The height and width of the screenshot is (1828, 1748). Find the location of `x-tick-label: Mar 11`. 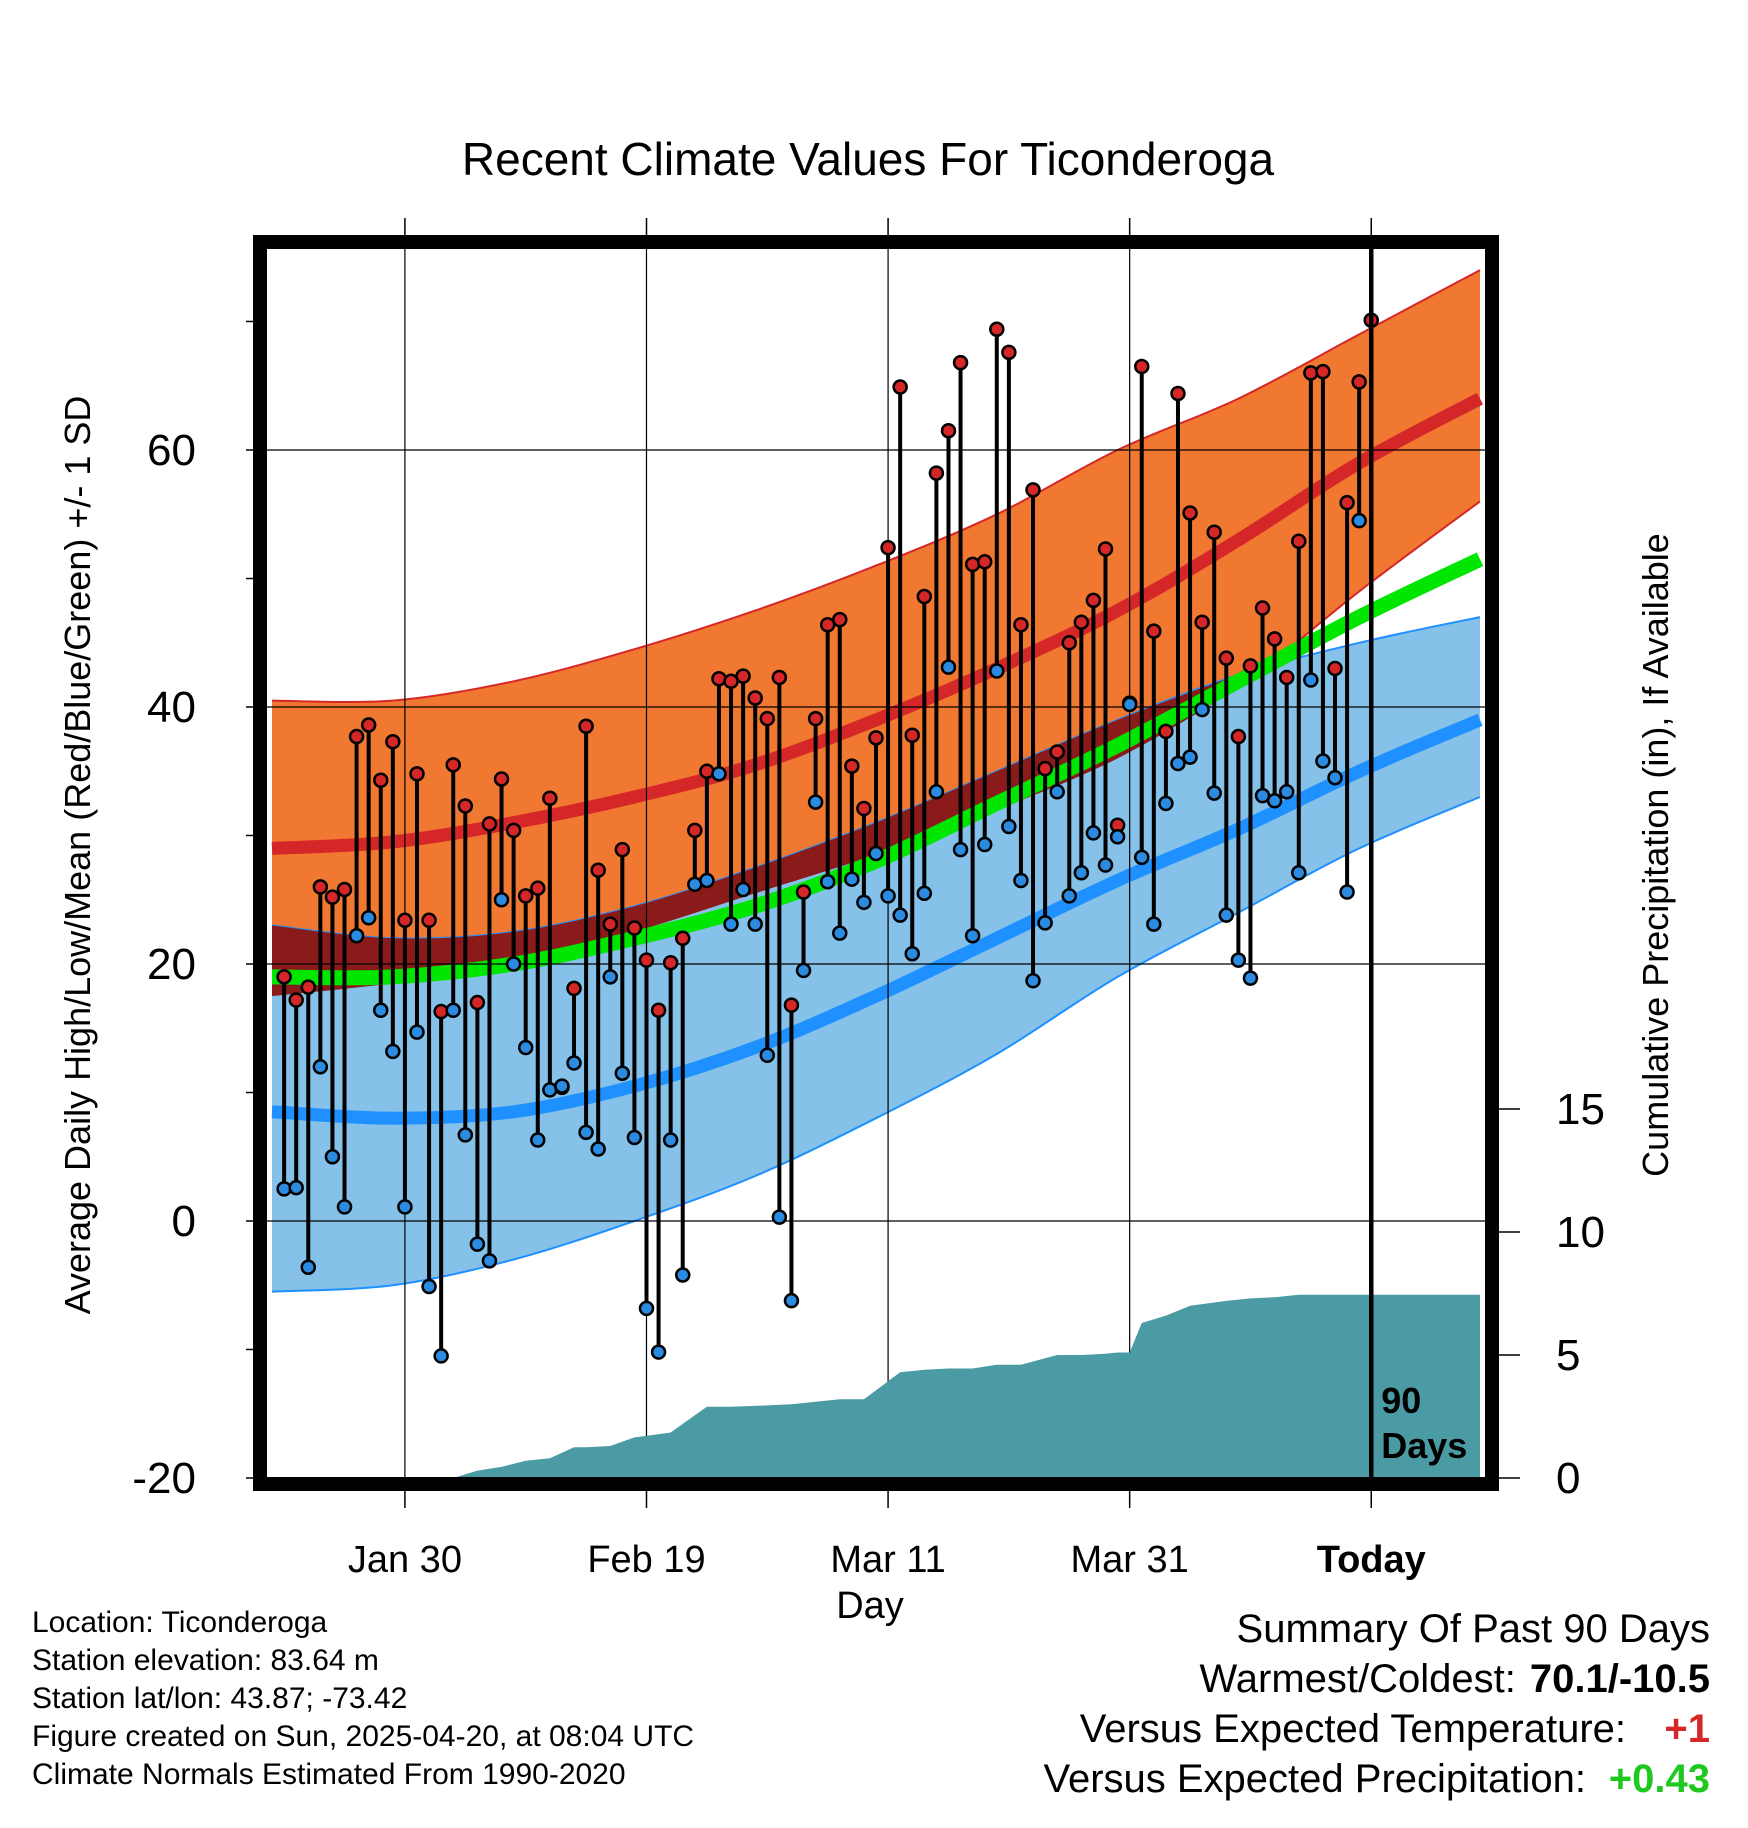

x-tick-label: Mar 11 is located at coordinates (887, 1560).